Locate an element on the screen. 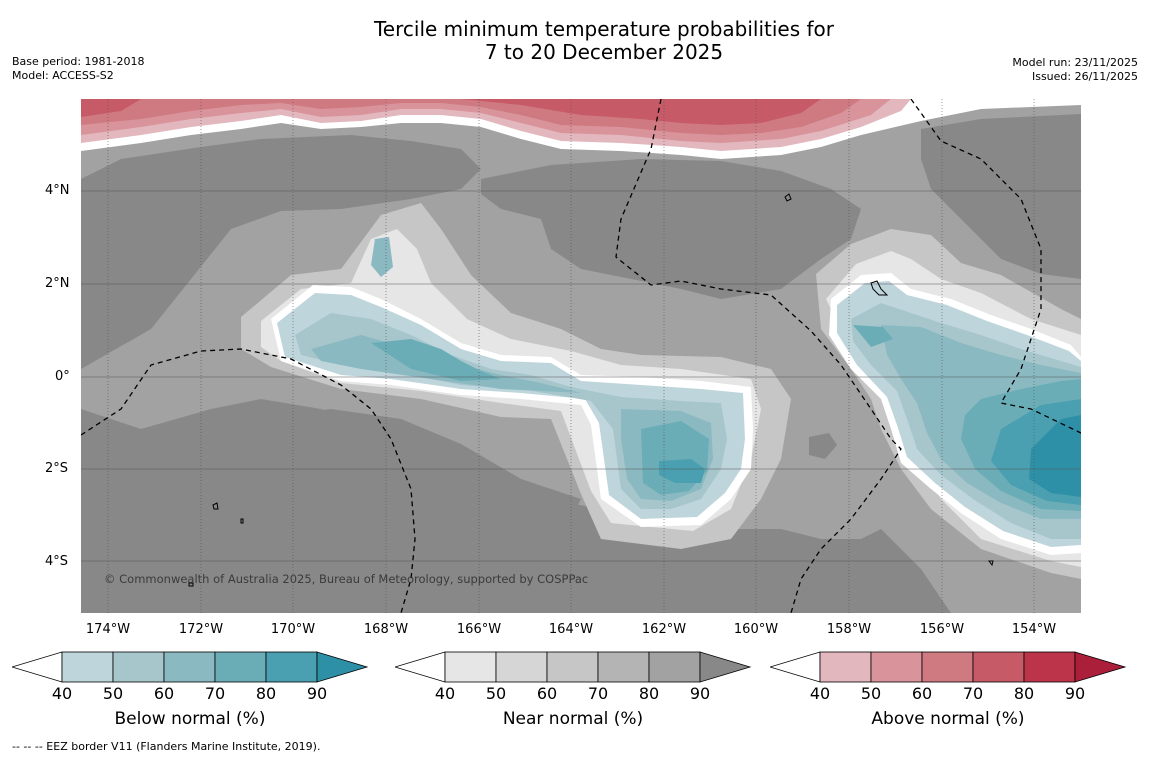  below-normal-90-west is located at coordinates (682, 471).